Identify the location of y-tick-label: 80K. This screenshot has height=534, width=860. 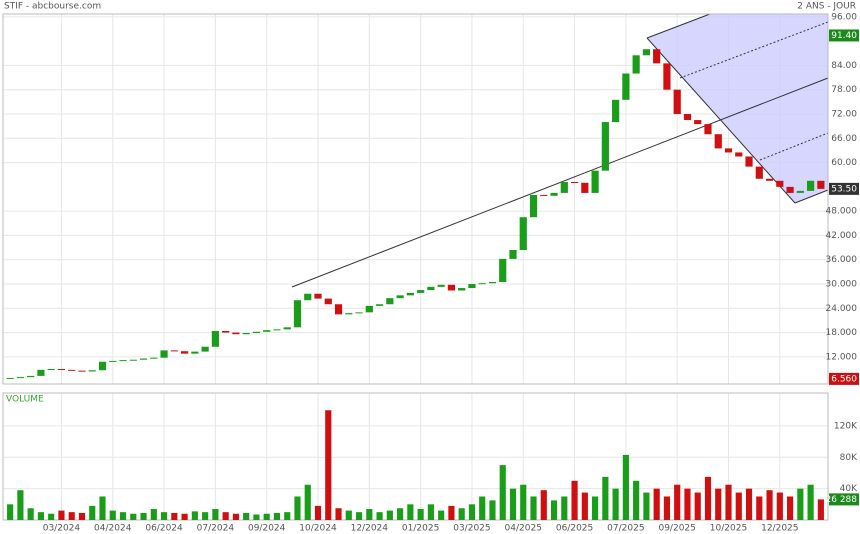
(849, 458).